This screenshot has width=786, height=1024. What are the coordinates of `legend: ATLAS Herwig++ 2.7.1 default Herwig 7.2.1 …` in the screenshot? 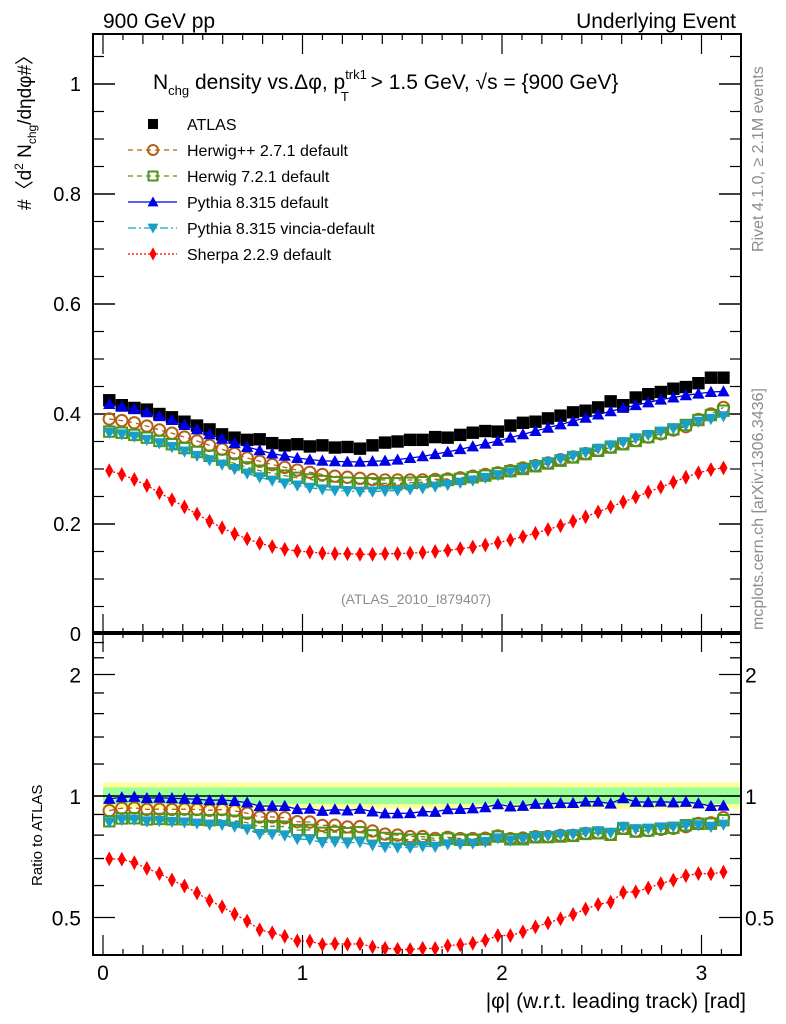 It's located at (251, 190).